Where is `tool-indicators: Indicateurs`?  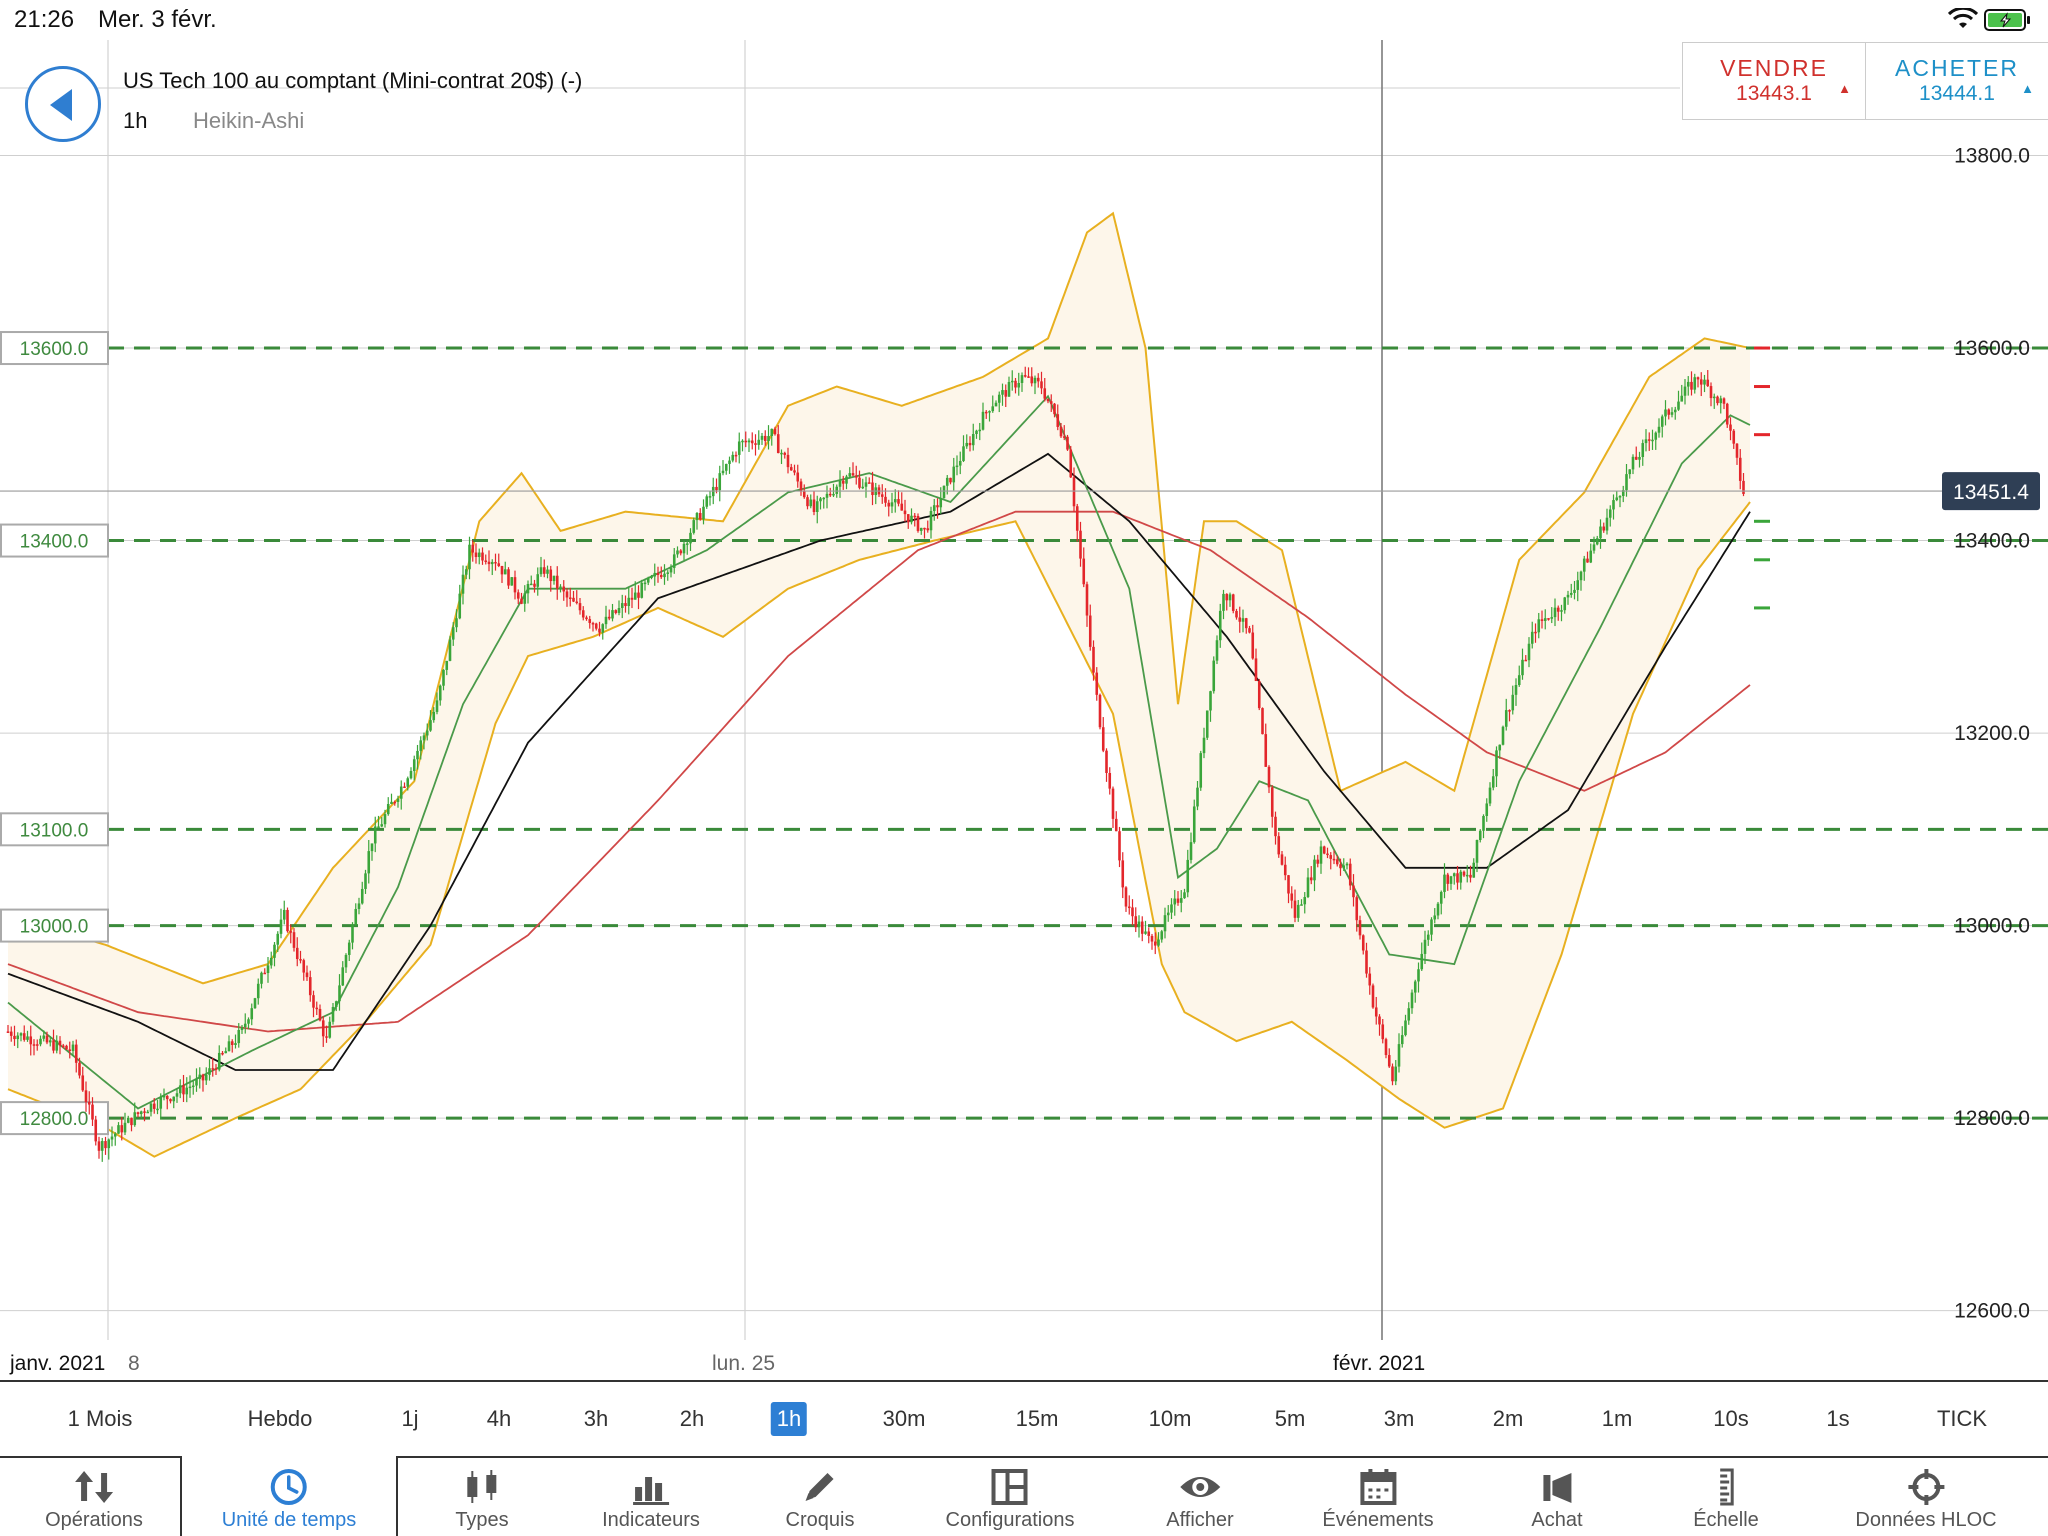 tool-indicators: Indicateurs is located at coordinates (651, 1496).